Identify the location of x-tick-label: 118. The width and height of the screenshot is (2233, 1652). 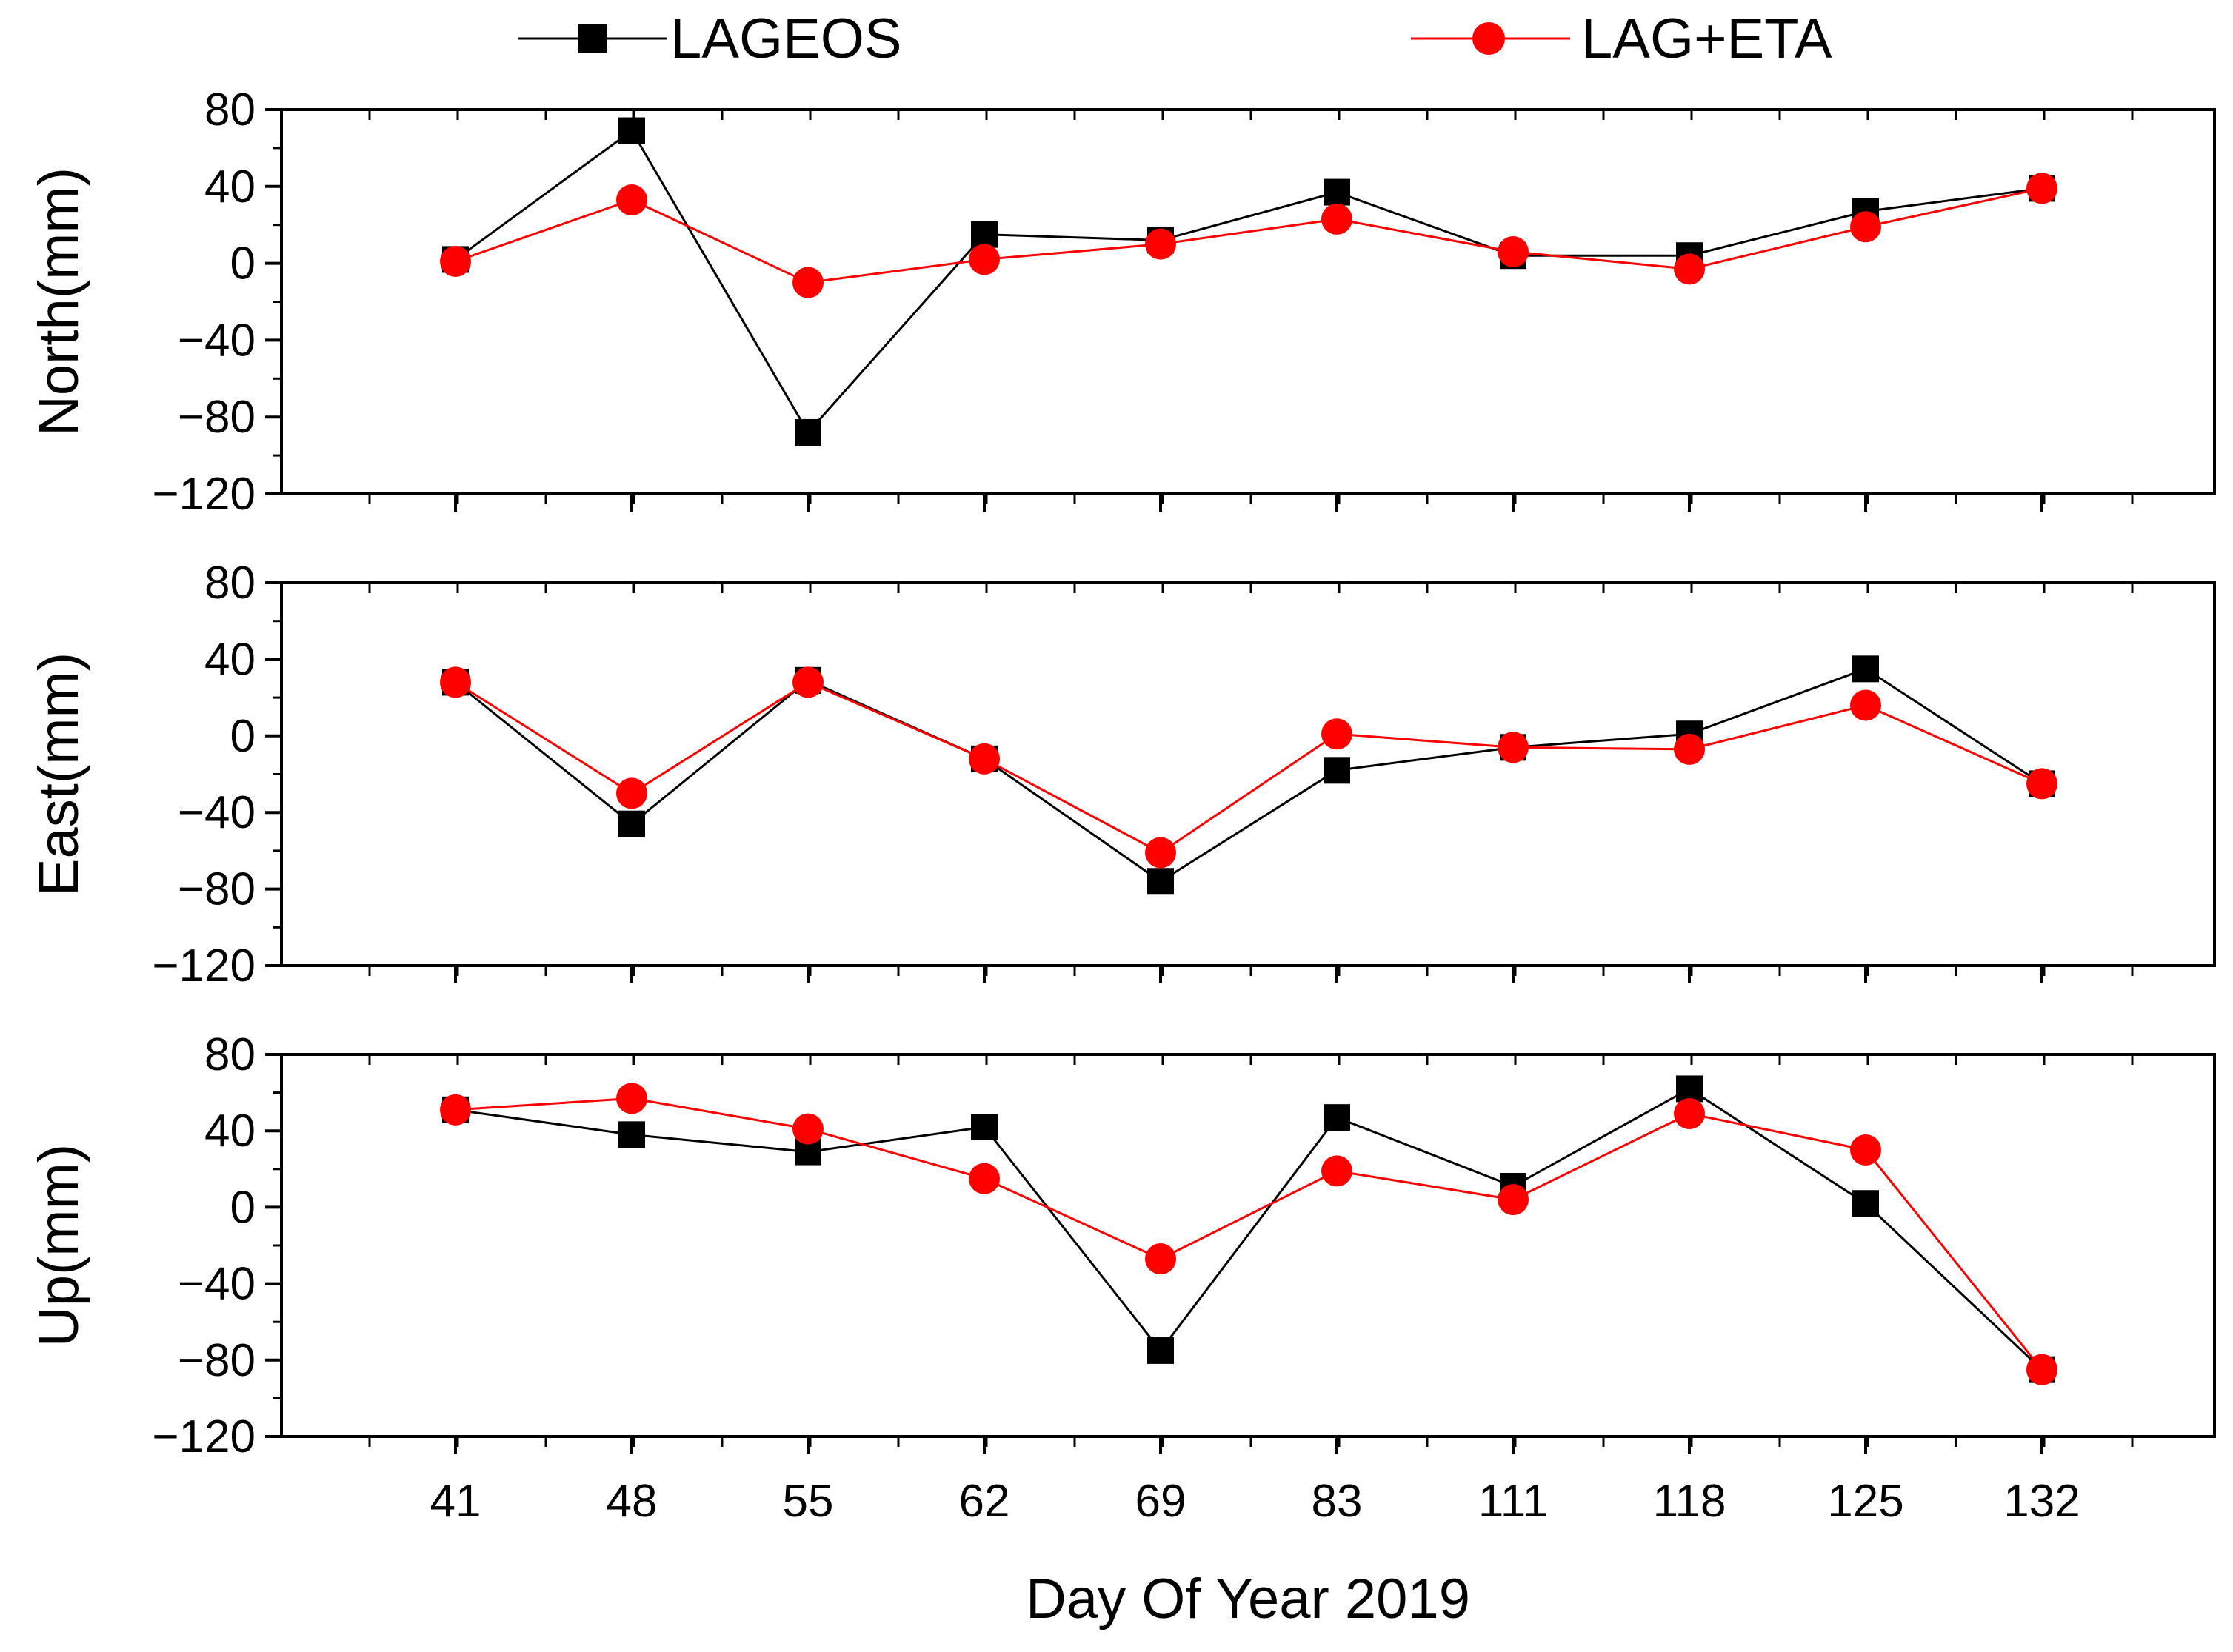
(1690, 1501).